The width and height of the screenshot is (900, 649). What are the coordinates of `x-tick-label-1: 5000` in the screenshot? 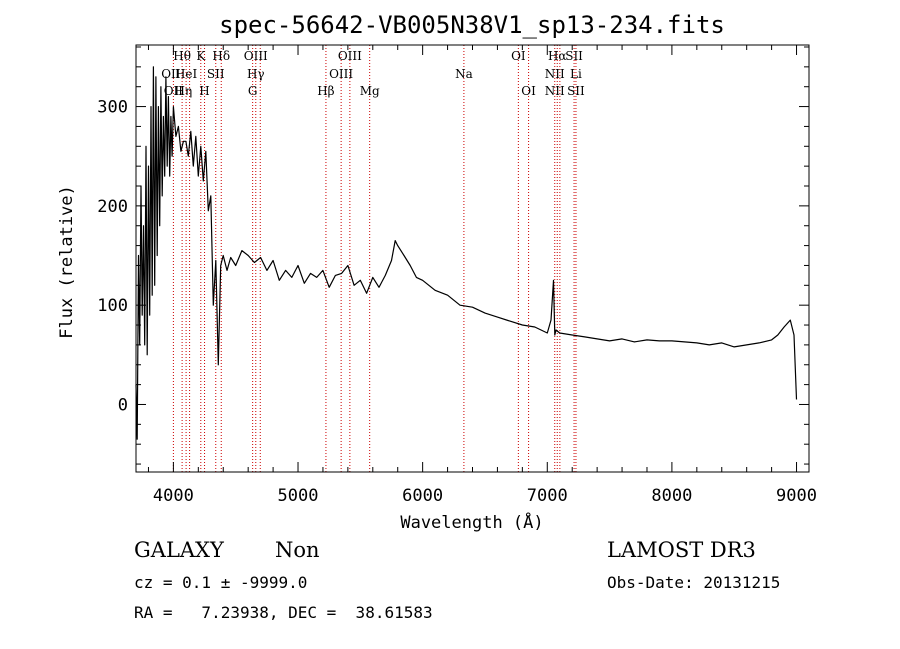 It's located at (298, 496).